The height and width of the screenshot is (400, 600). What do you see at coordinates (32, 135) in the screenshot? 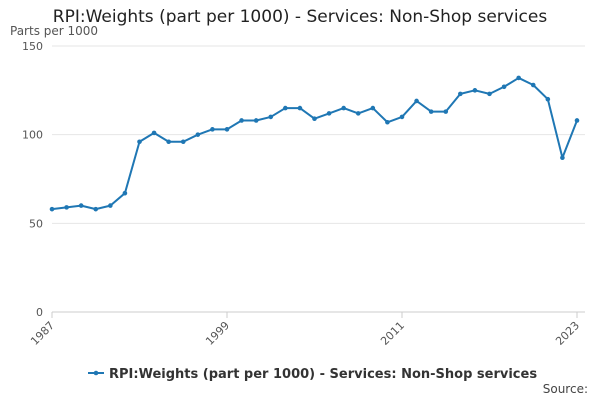
I see `y-tick-label: 100` at bounding box center [32, 135].